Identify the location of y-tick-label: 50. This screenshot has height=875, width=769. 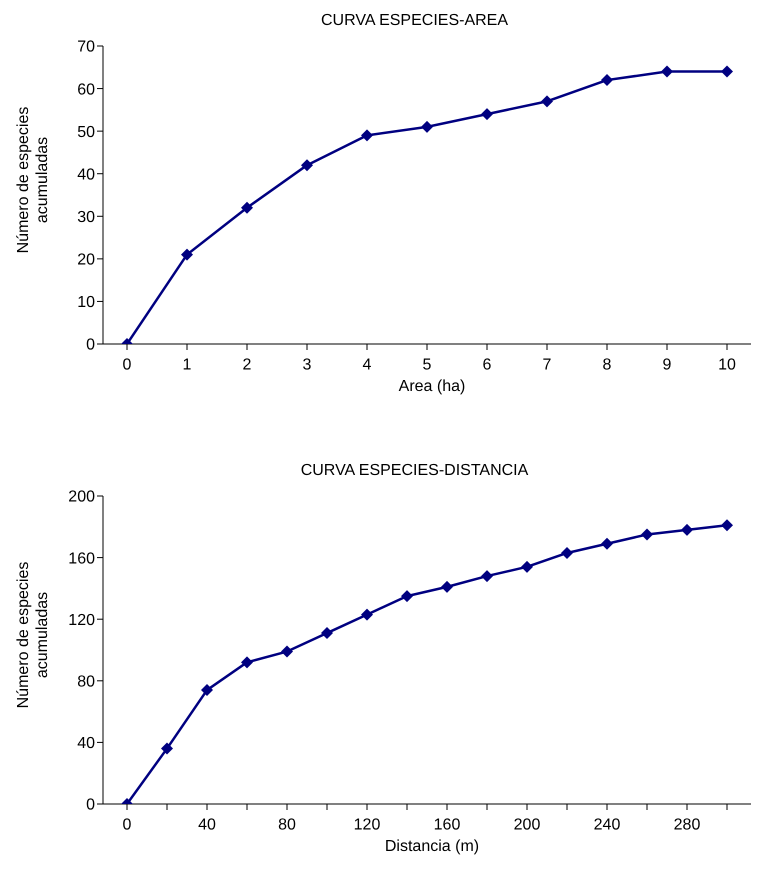
(86, 132).